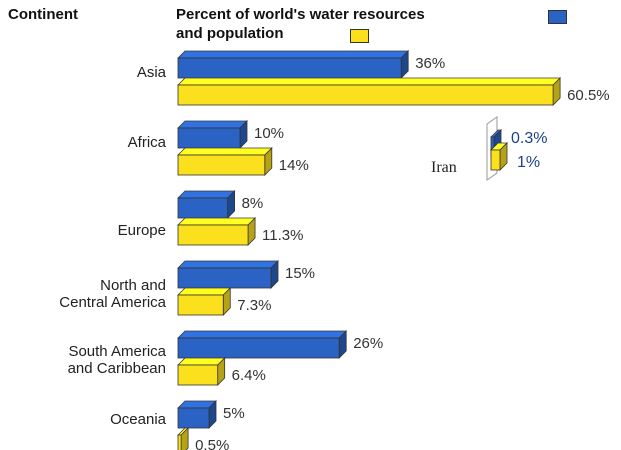  I want to click on category-label: Africa, so click(147, 142).